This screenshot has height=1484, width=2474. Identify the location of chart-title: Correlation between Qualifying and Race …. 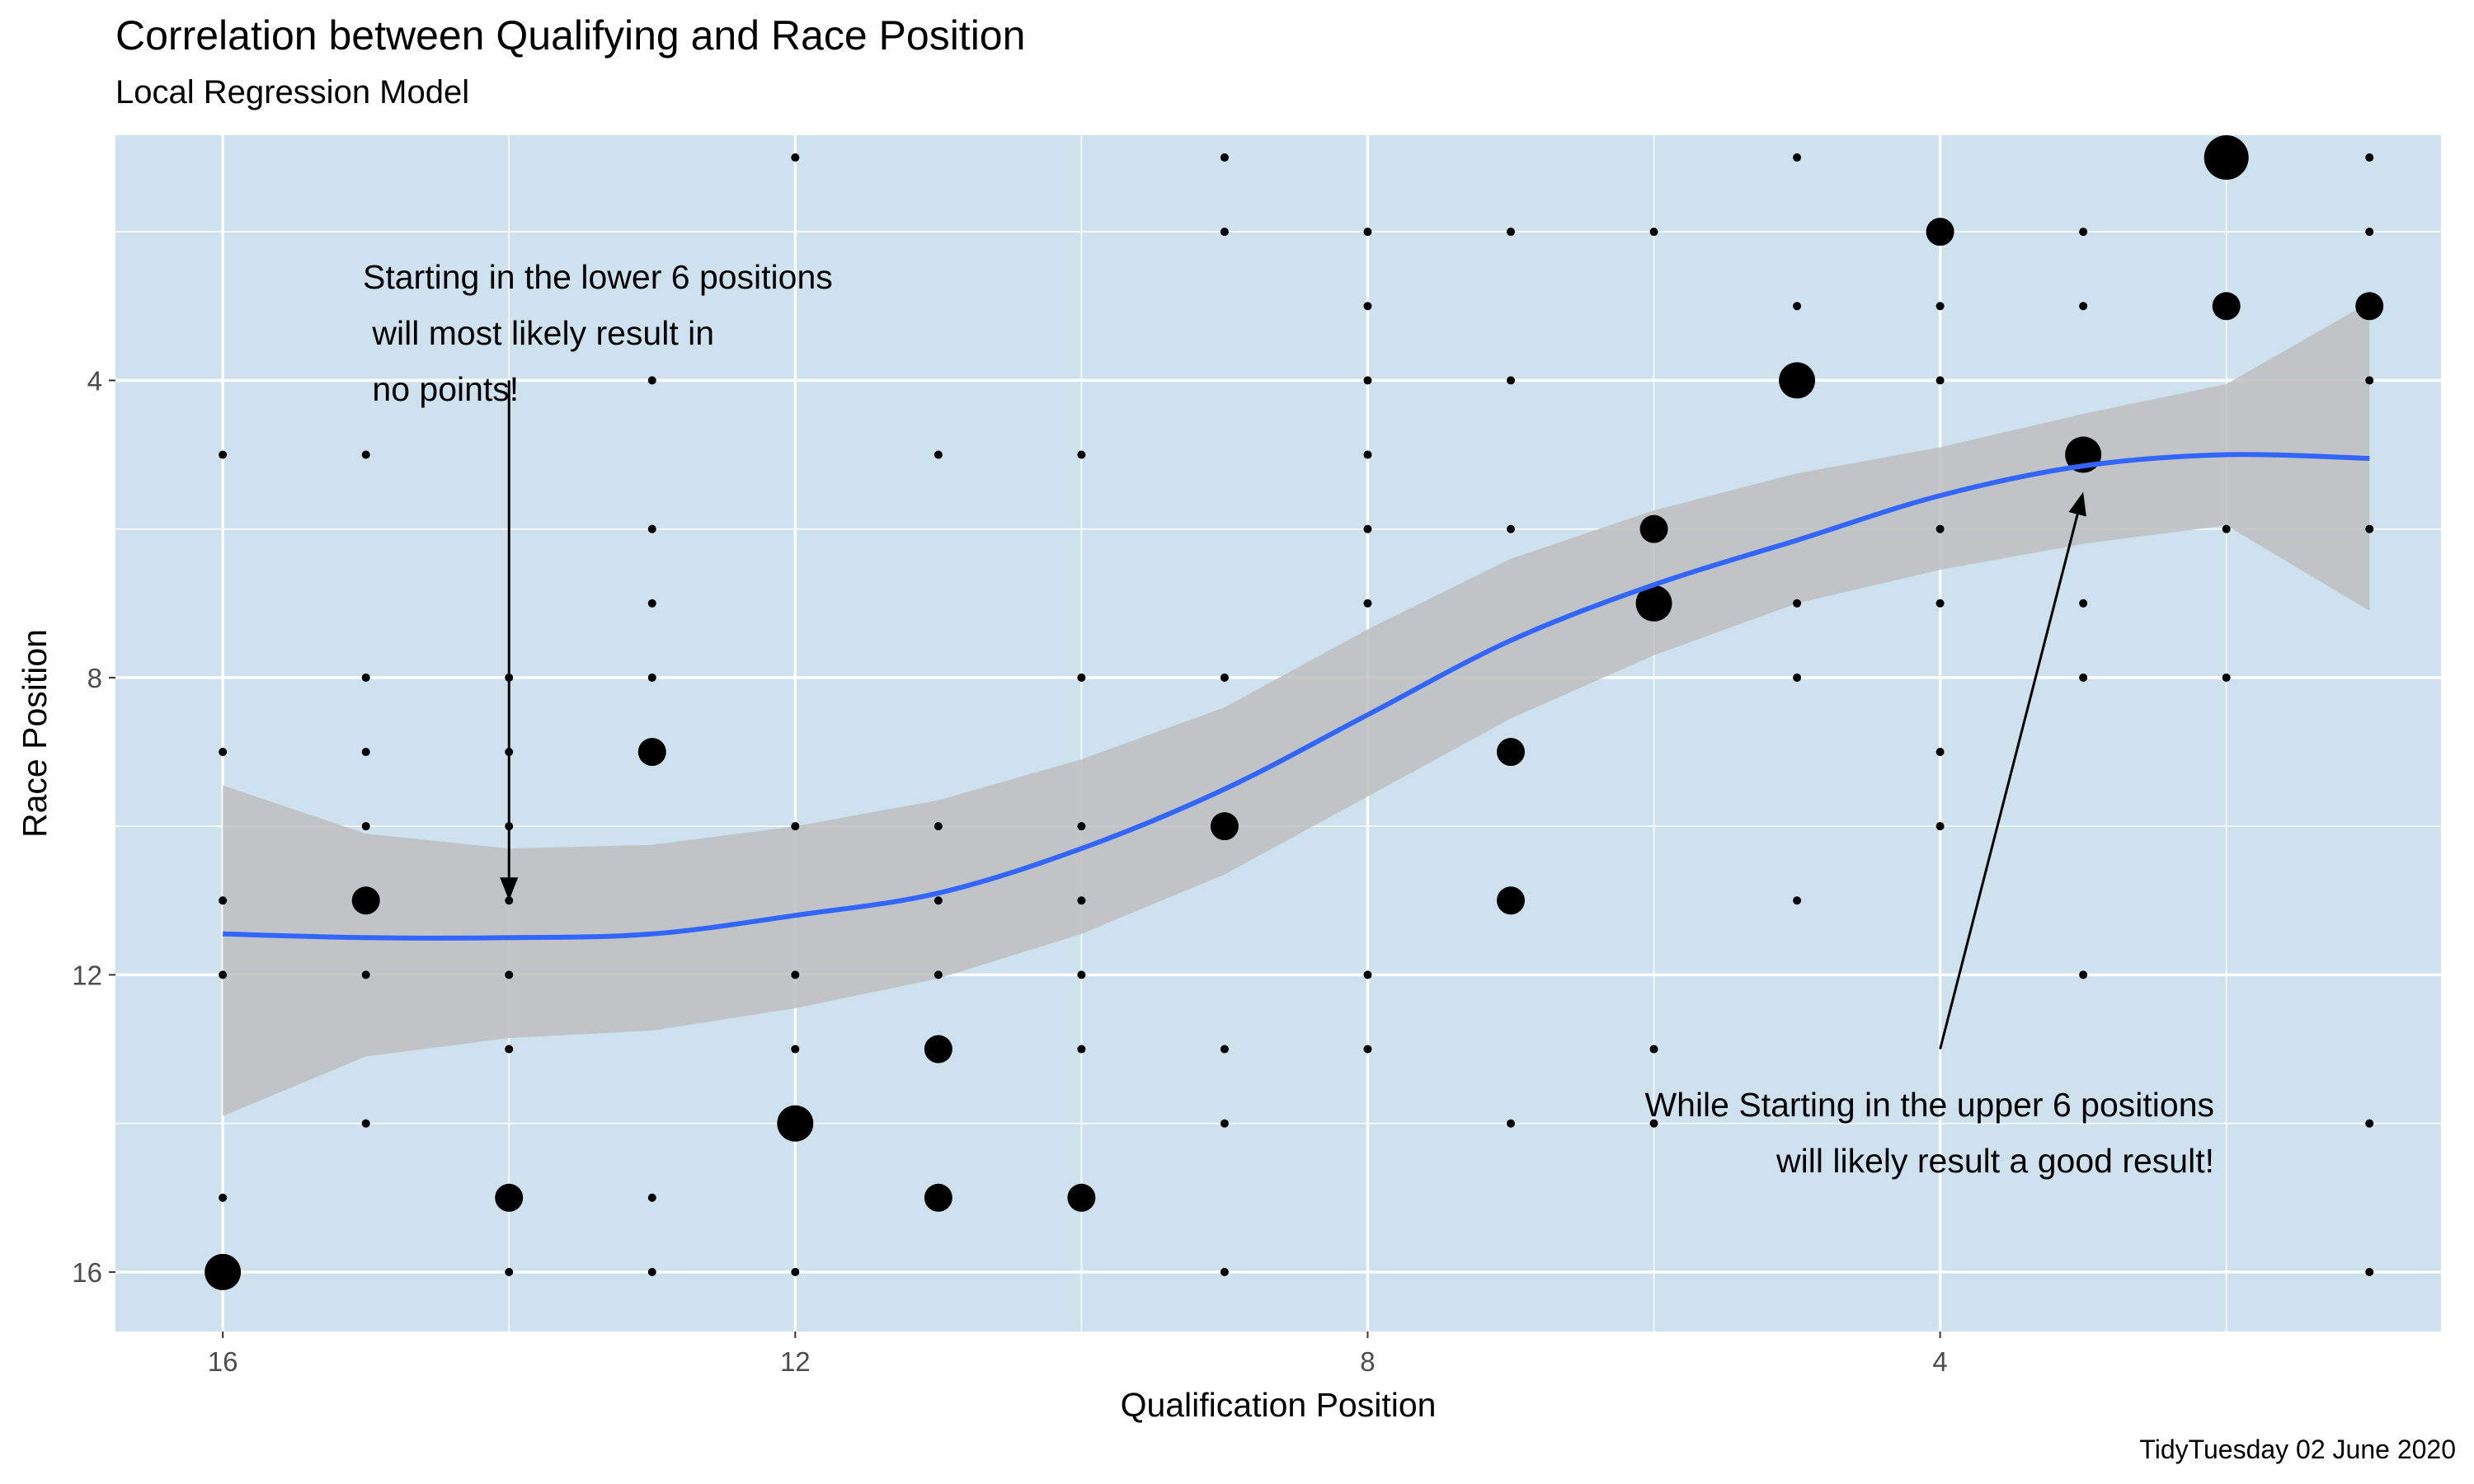
(570, 35).